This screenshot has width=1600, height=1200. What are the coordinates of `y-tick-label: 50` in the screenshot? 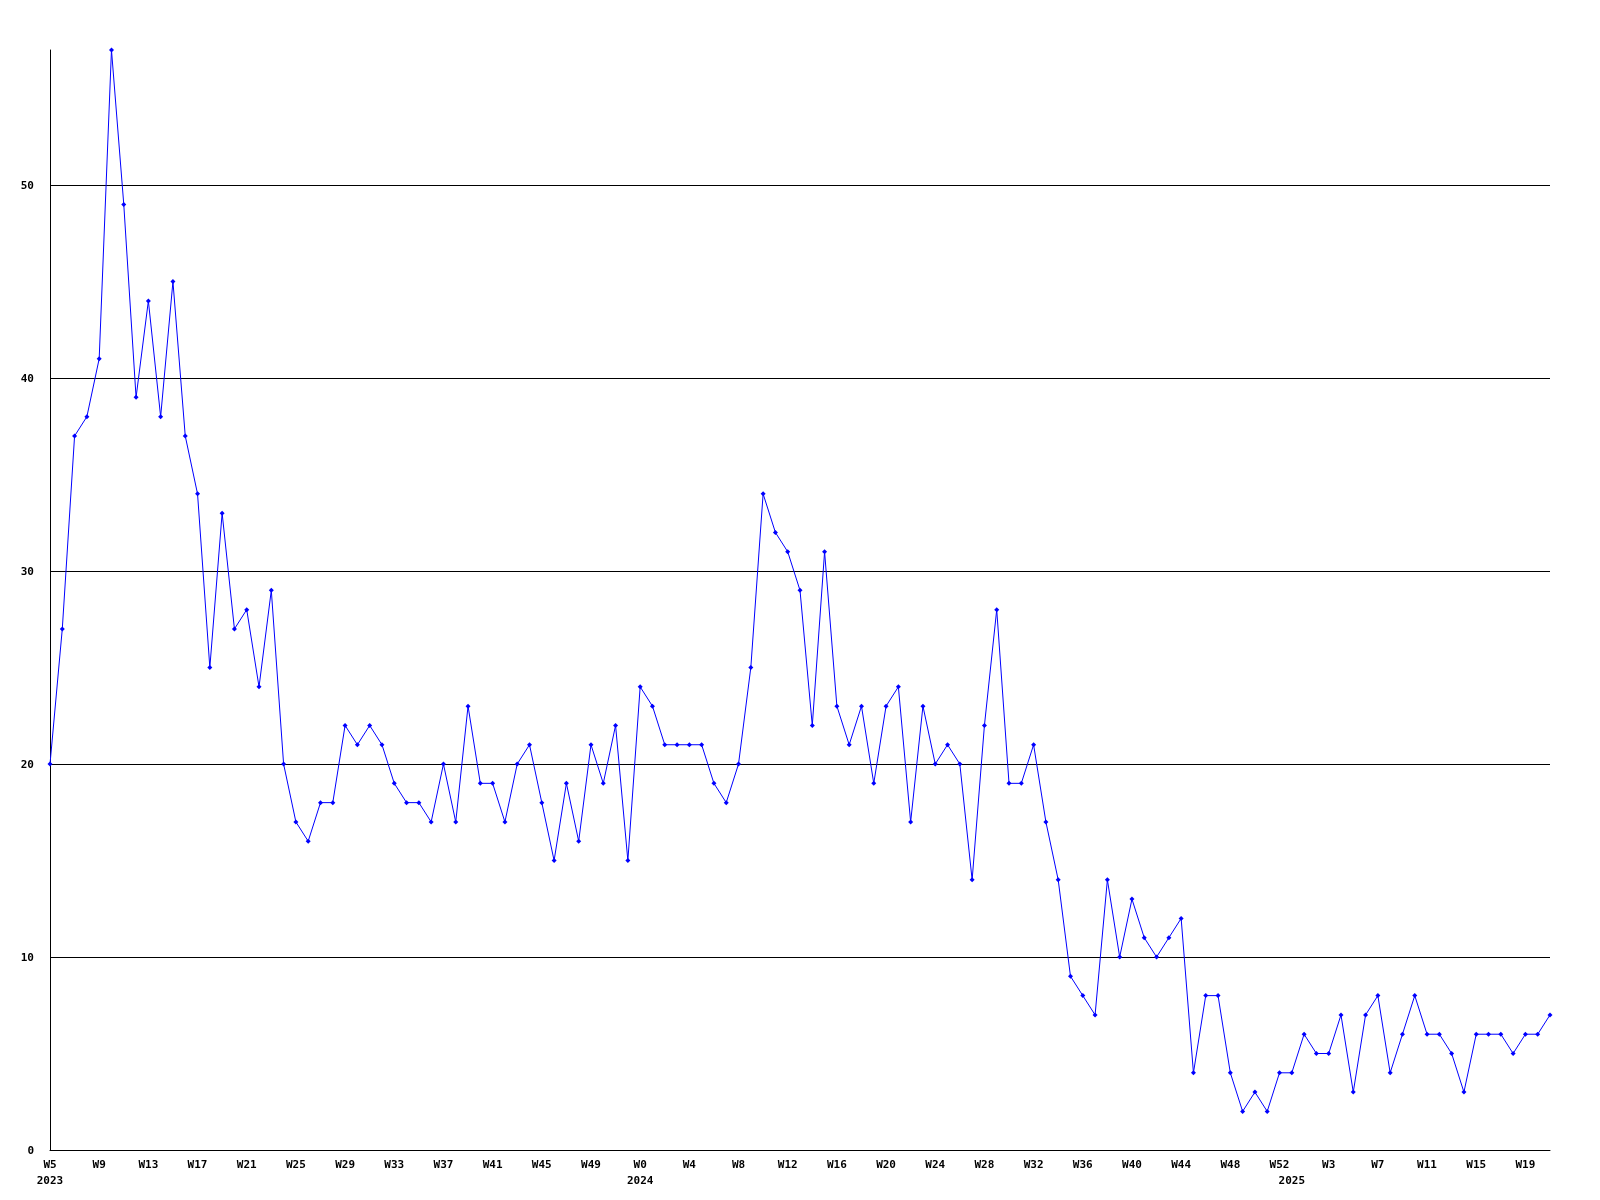 It's located at (27, 185).